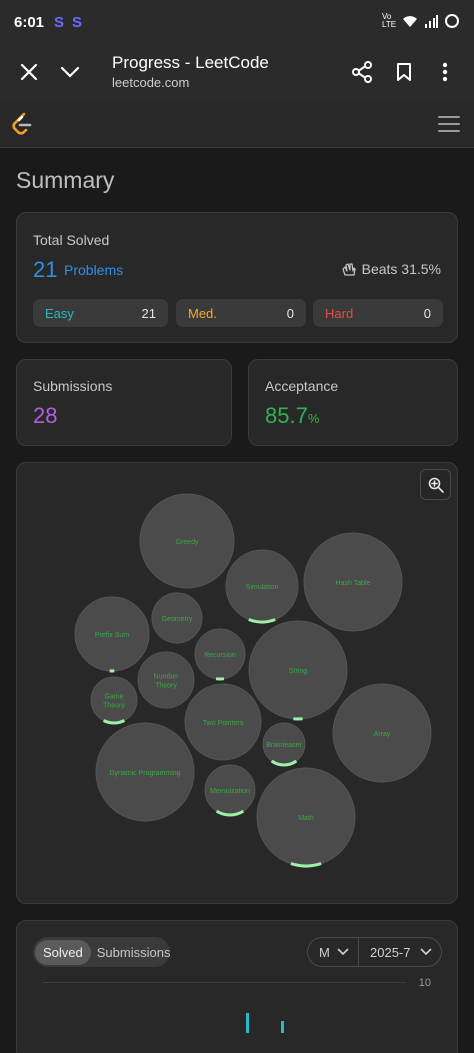  I want to click on status-icons: Vo LTE, so click(421, 21).